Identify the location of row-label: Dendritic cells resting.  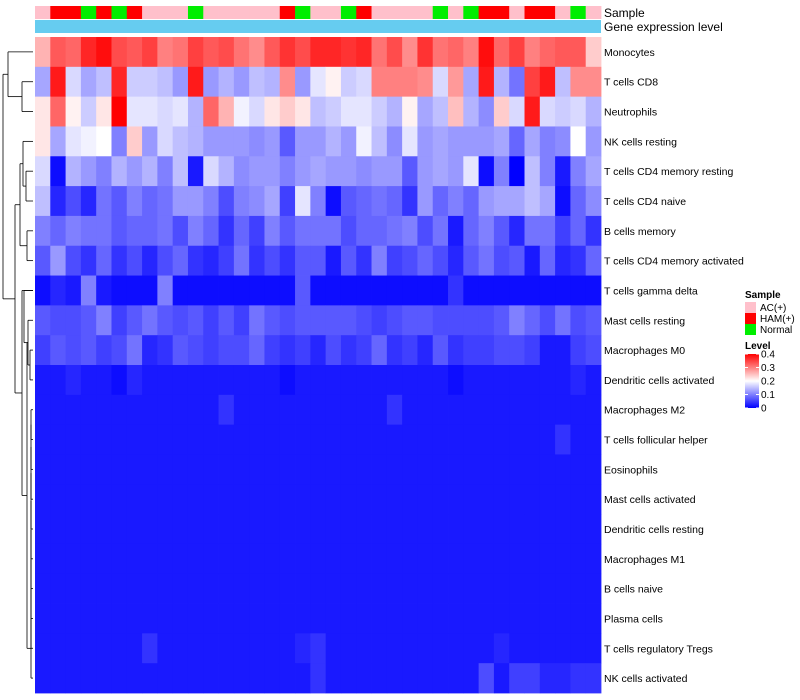
(654, 530).